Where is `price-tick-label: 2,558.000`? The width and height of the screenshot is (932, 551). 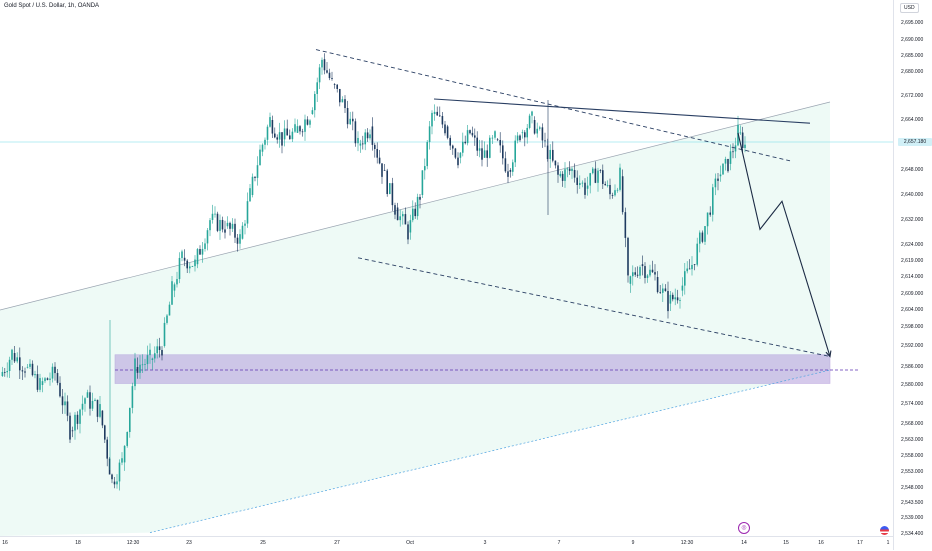 price-tick-label: 2,558.000 is located at coordinates (912, 456).